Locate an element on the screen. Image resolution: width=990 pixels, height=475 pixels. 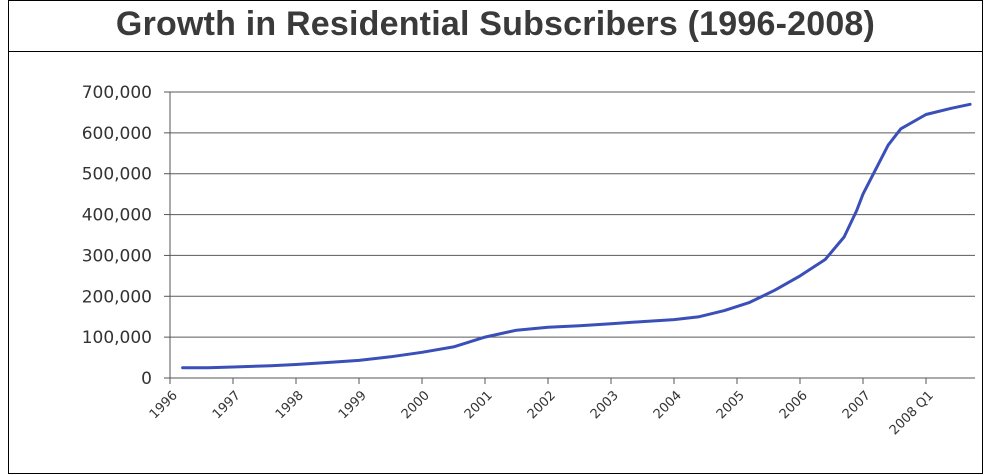
x-tick-label: 2008 Q1 is located at coordinates (912, 413).